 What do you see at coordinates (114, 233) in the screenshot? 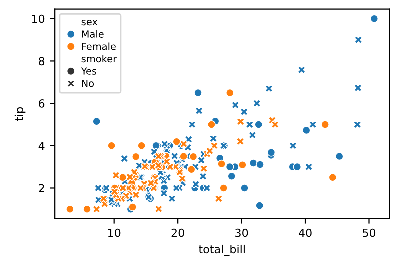
I see `x-tick-label: 10` at bounding box center [114, 233].